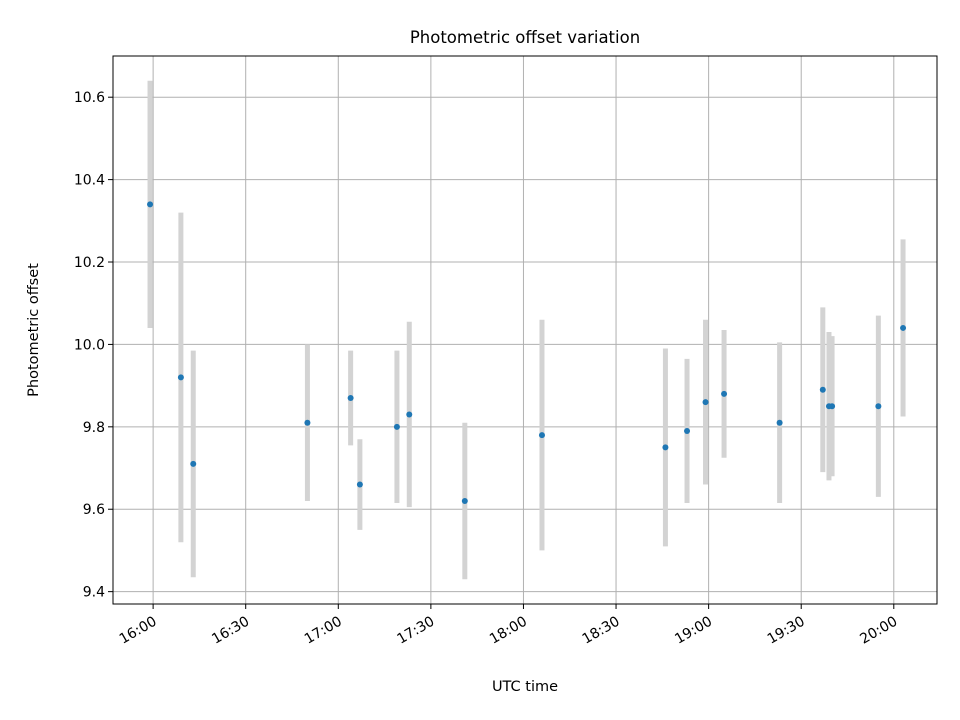 This screenshot has height=720, width=960. Describe the element at coordinates (525, 37) in the screenshot. I see `chart-title: Photometric offset variation` at that location.